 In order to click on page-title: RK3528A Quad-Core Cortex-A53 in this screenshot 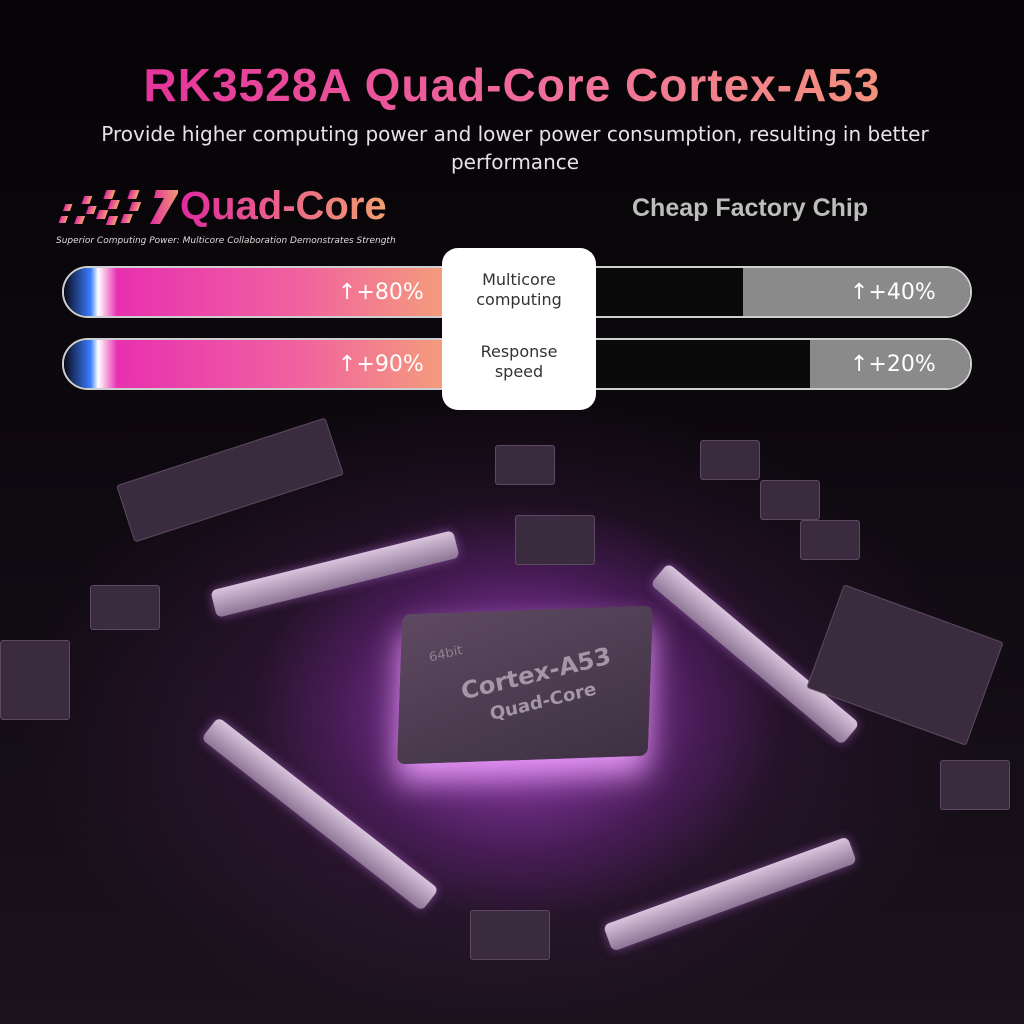, I will do `click(512, 85)`.